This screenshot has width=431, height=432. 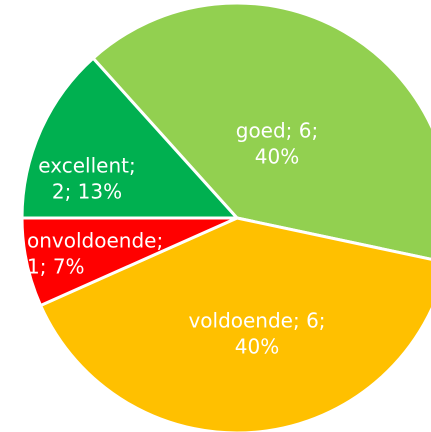 What do you see at coordinates (87, 192) in the screenshot?
I see `data-label: 2; 13%` at bounding box center [87, 192].